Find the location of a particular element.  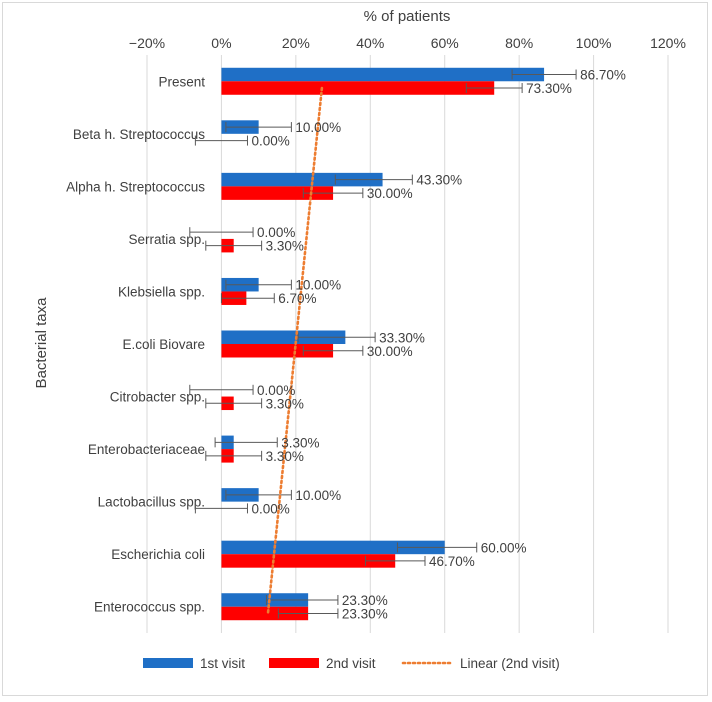

category-label: Citrobacter spp. is located at coordinates (157, 397).